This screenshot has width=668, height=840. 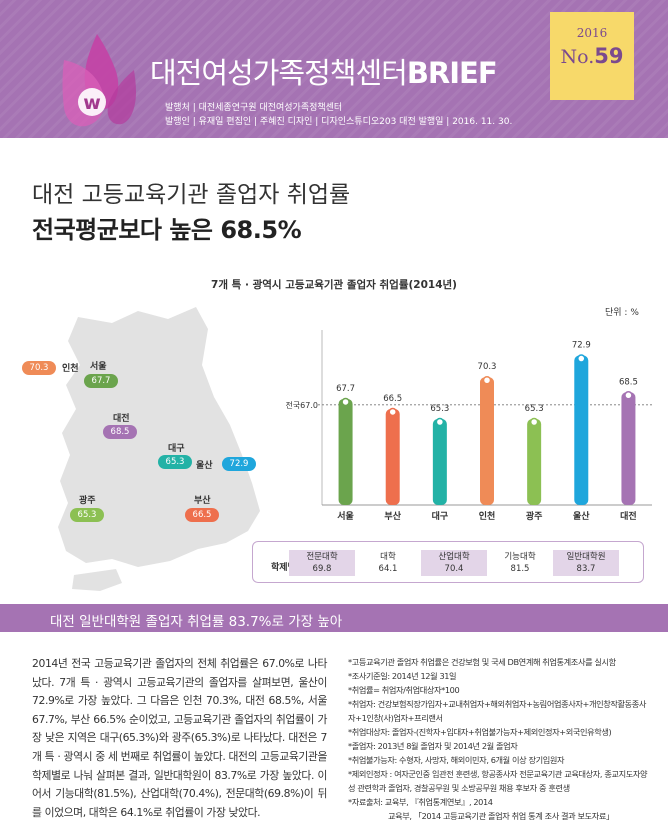 What do you see at coordinates (402, 676) in the screenshot?
I see `footnote-line: *조사기준일: 2014년 12월 31일` at bounding box center [402, 676].